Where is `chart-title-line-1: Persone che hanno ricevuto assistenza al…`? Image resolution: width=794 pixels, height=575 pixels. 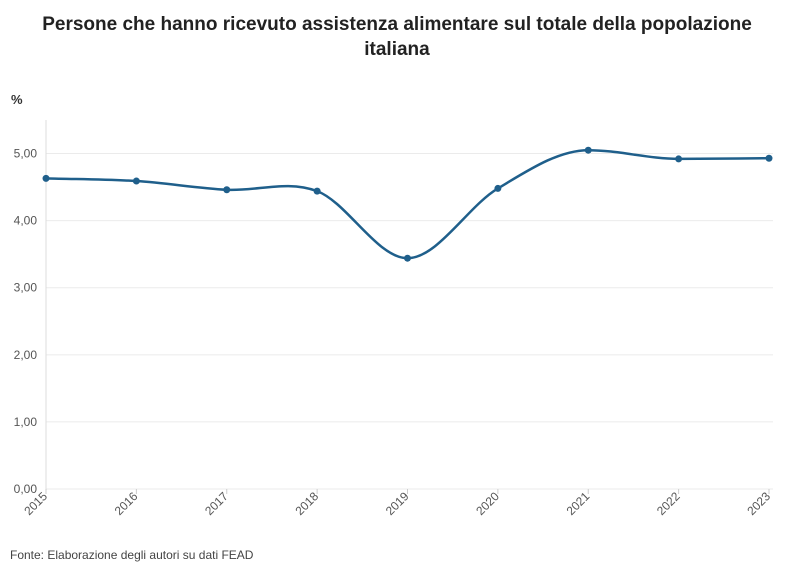 chart-title-line-1: Persone che hanno ricevuto assistenza al… is located at coordinates (397, 24).